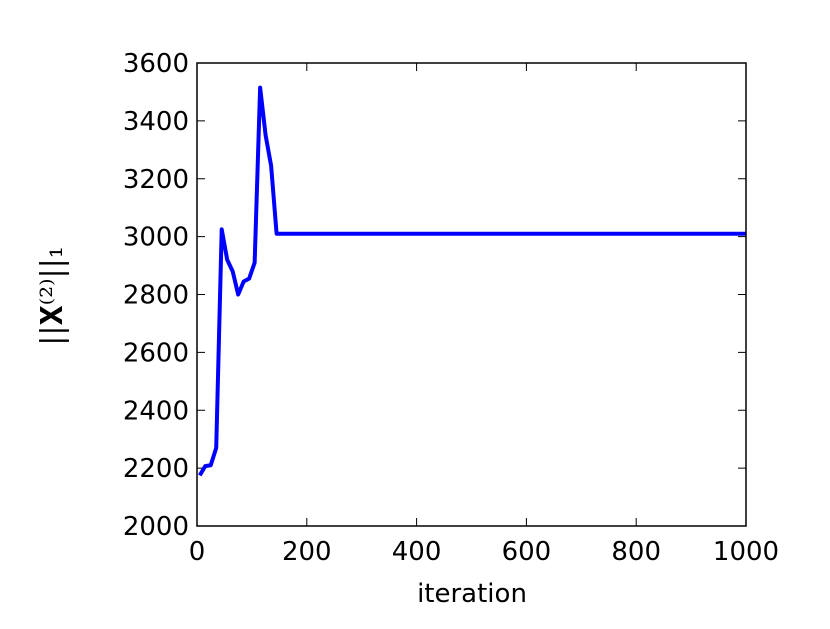 The width and height of the screenshot is (830, 629). Describe the element at coordinates (156, 527) in the screenshot. I see `y-tick-label: 2000` at that location.